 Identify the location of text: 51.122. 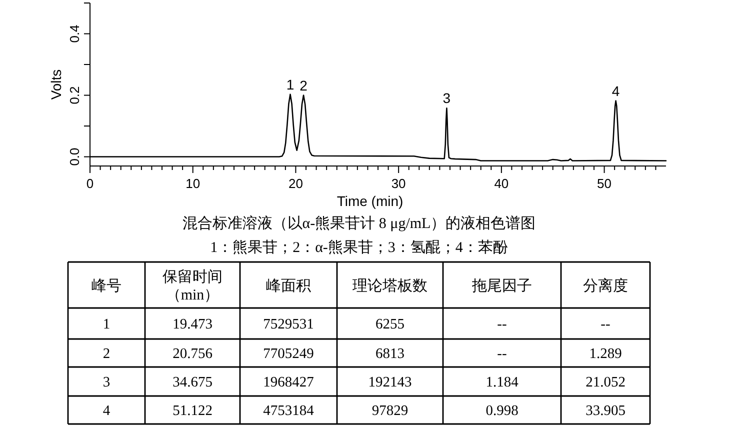
(192, 411).